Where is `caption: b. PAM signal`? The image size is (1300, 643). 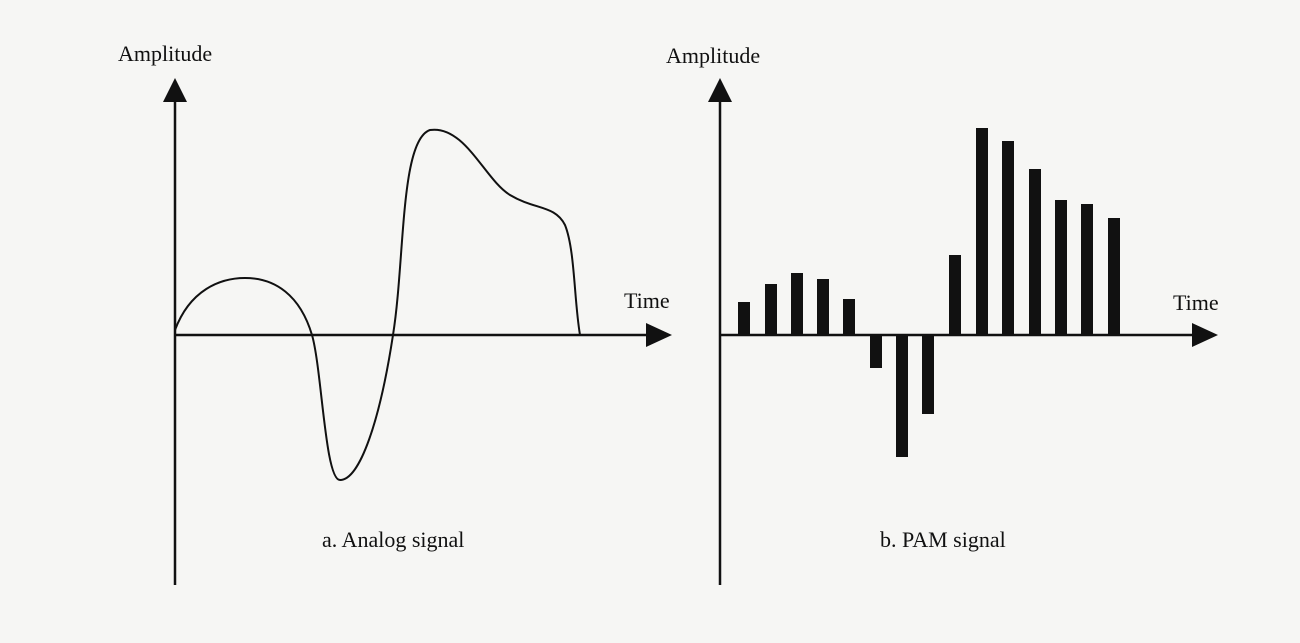
caption: b. PAM signal is located at coordinates (943, 539).